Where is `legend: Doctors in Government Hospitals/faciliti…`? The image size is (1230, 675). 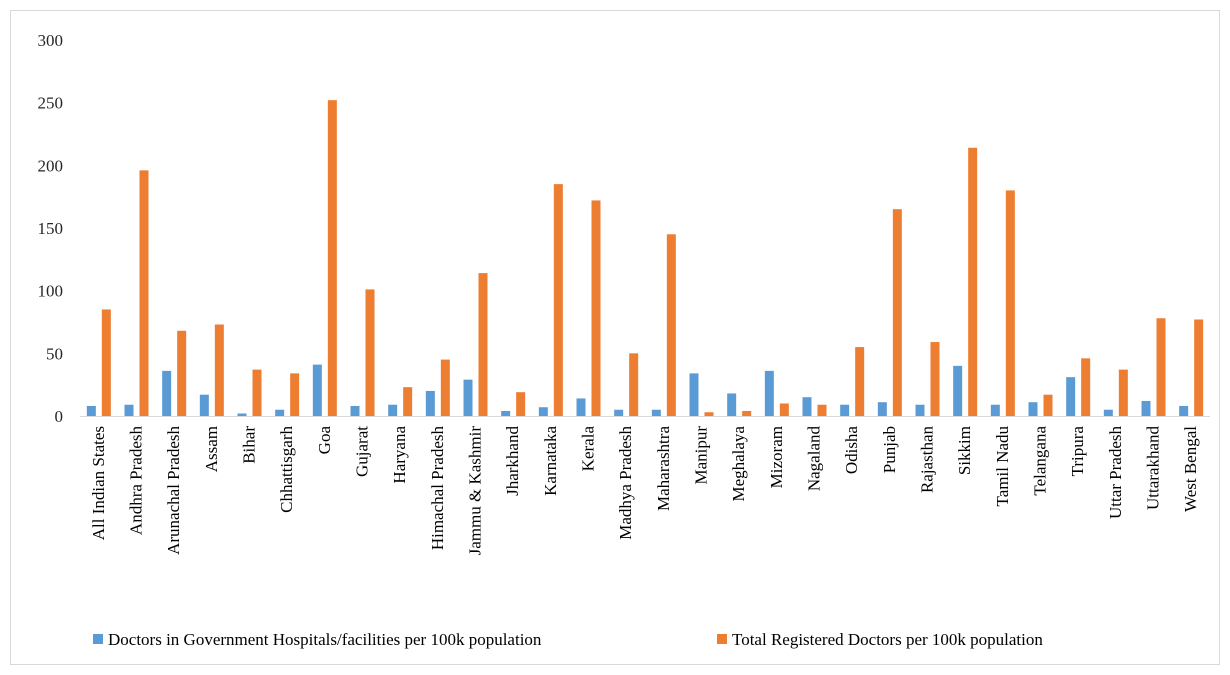
legend: Doctors in Government Hospitals/faciliti… is located at coordinates (568, 639).